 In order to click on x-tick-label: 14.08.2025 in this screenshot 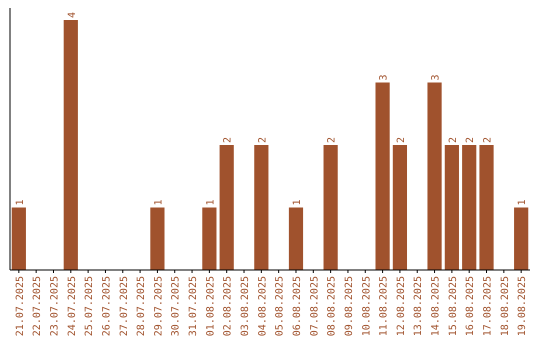, I will do `click(436, 306)`.